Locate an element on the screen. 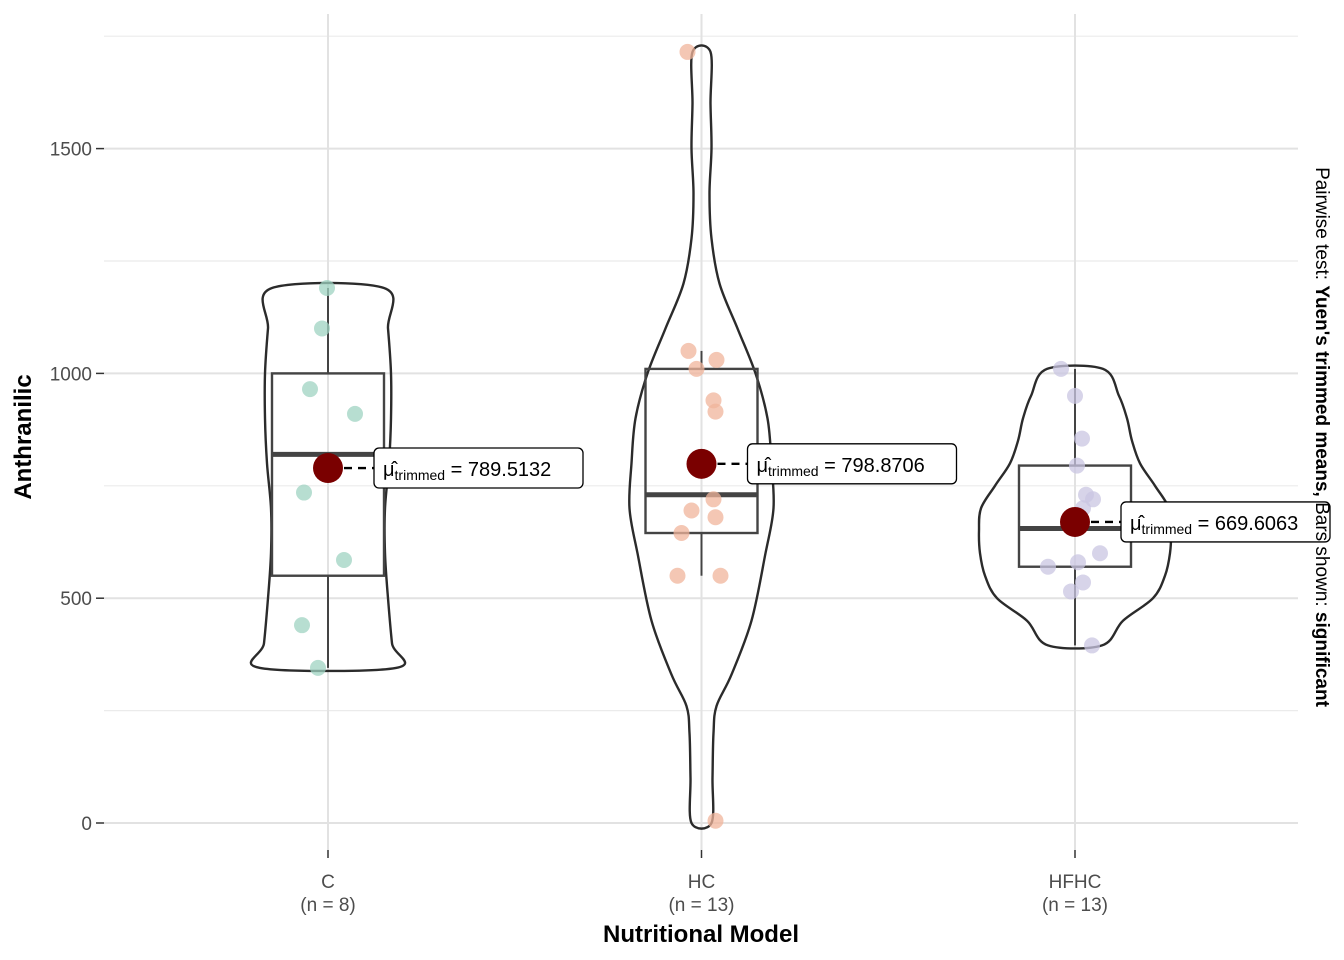 The image size is (1344, 960). mean-markers is located at coordinates (717, 492).